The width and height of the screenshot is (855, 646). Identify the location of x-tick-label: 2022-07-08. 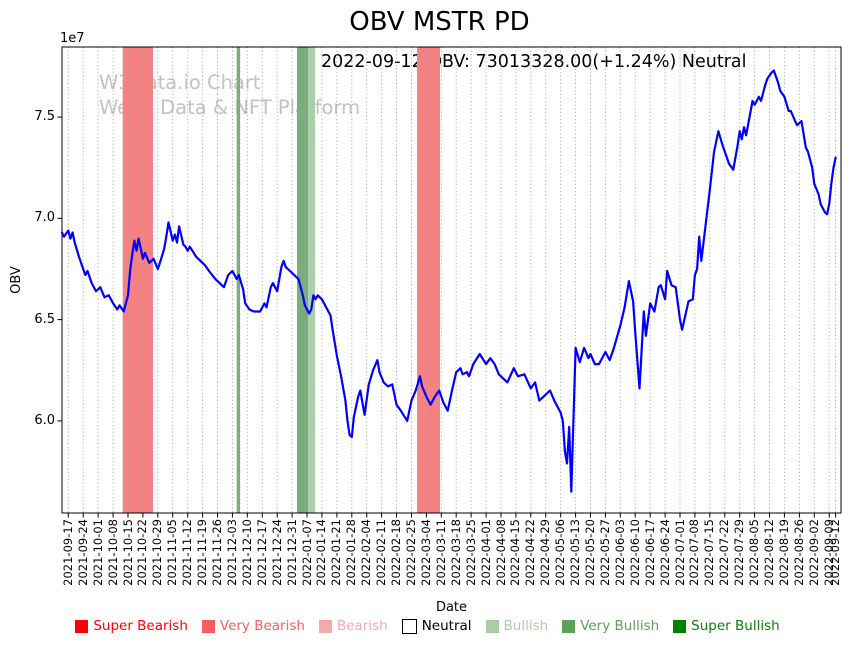
(694, 552).